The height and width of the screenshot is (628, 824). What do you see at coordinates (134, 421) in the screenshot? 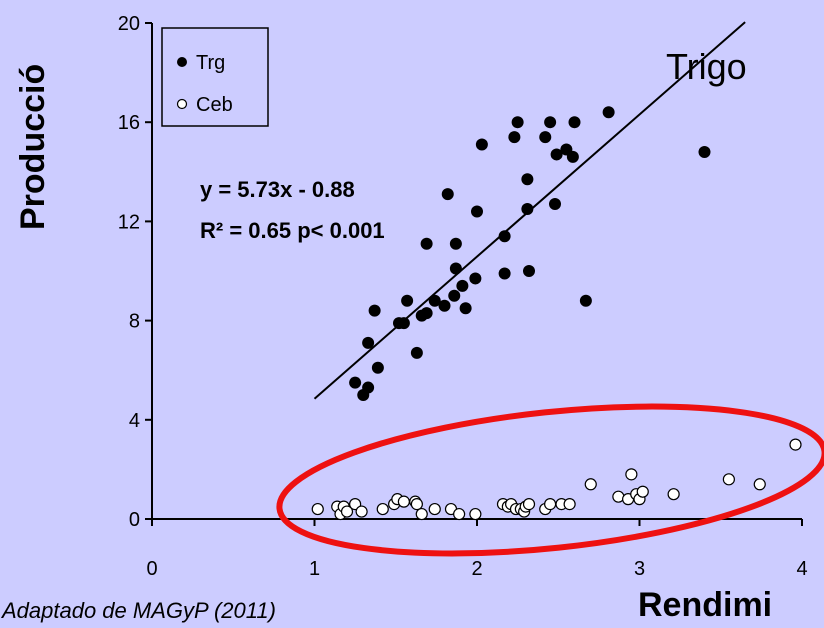
I see `y-tick-label: 4` at bounding box center [134, 421].